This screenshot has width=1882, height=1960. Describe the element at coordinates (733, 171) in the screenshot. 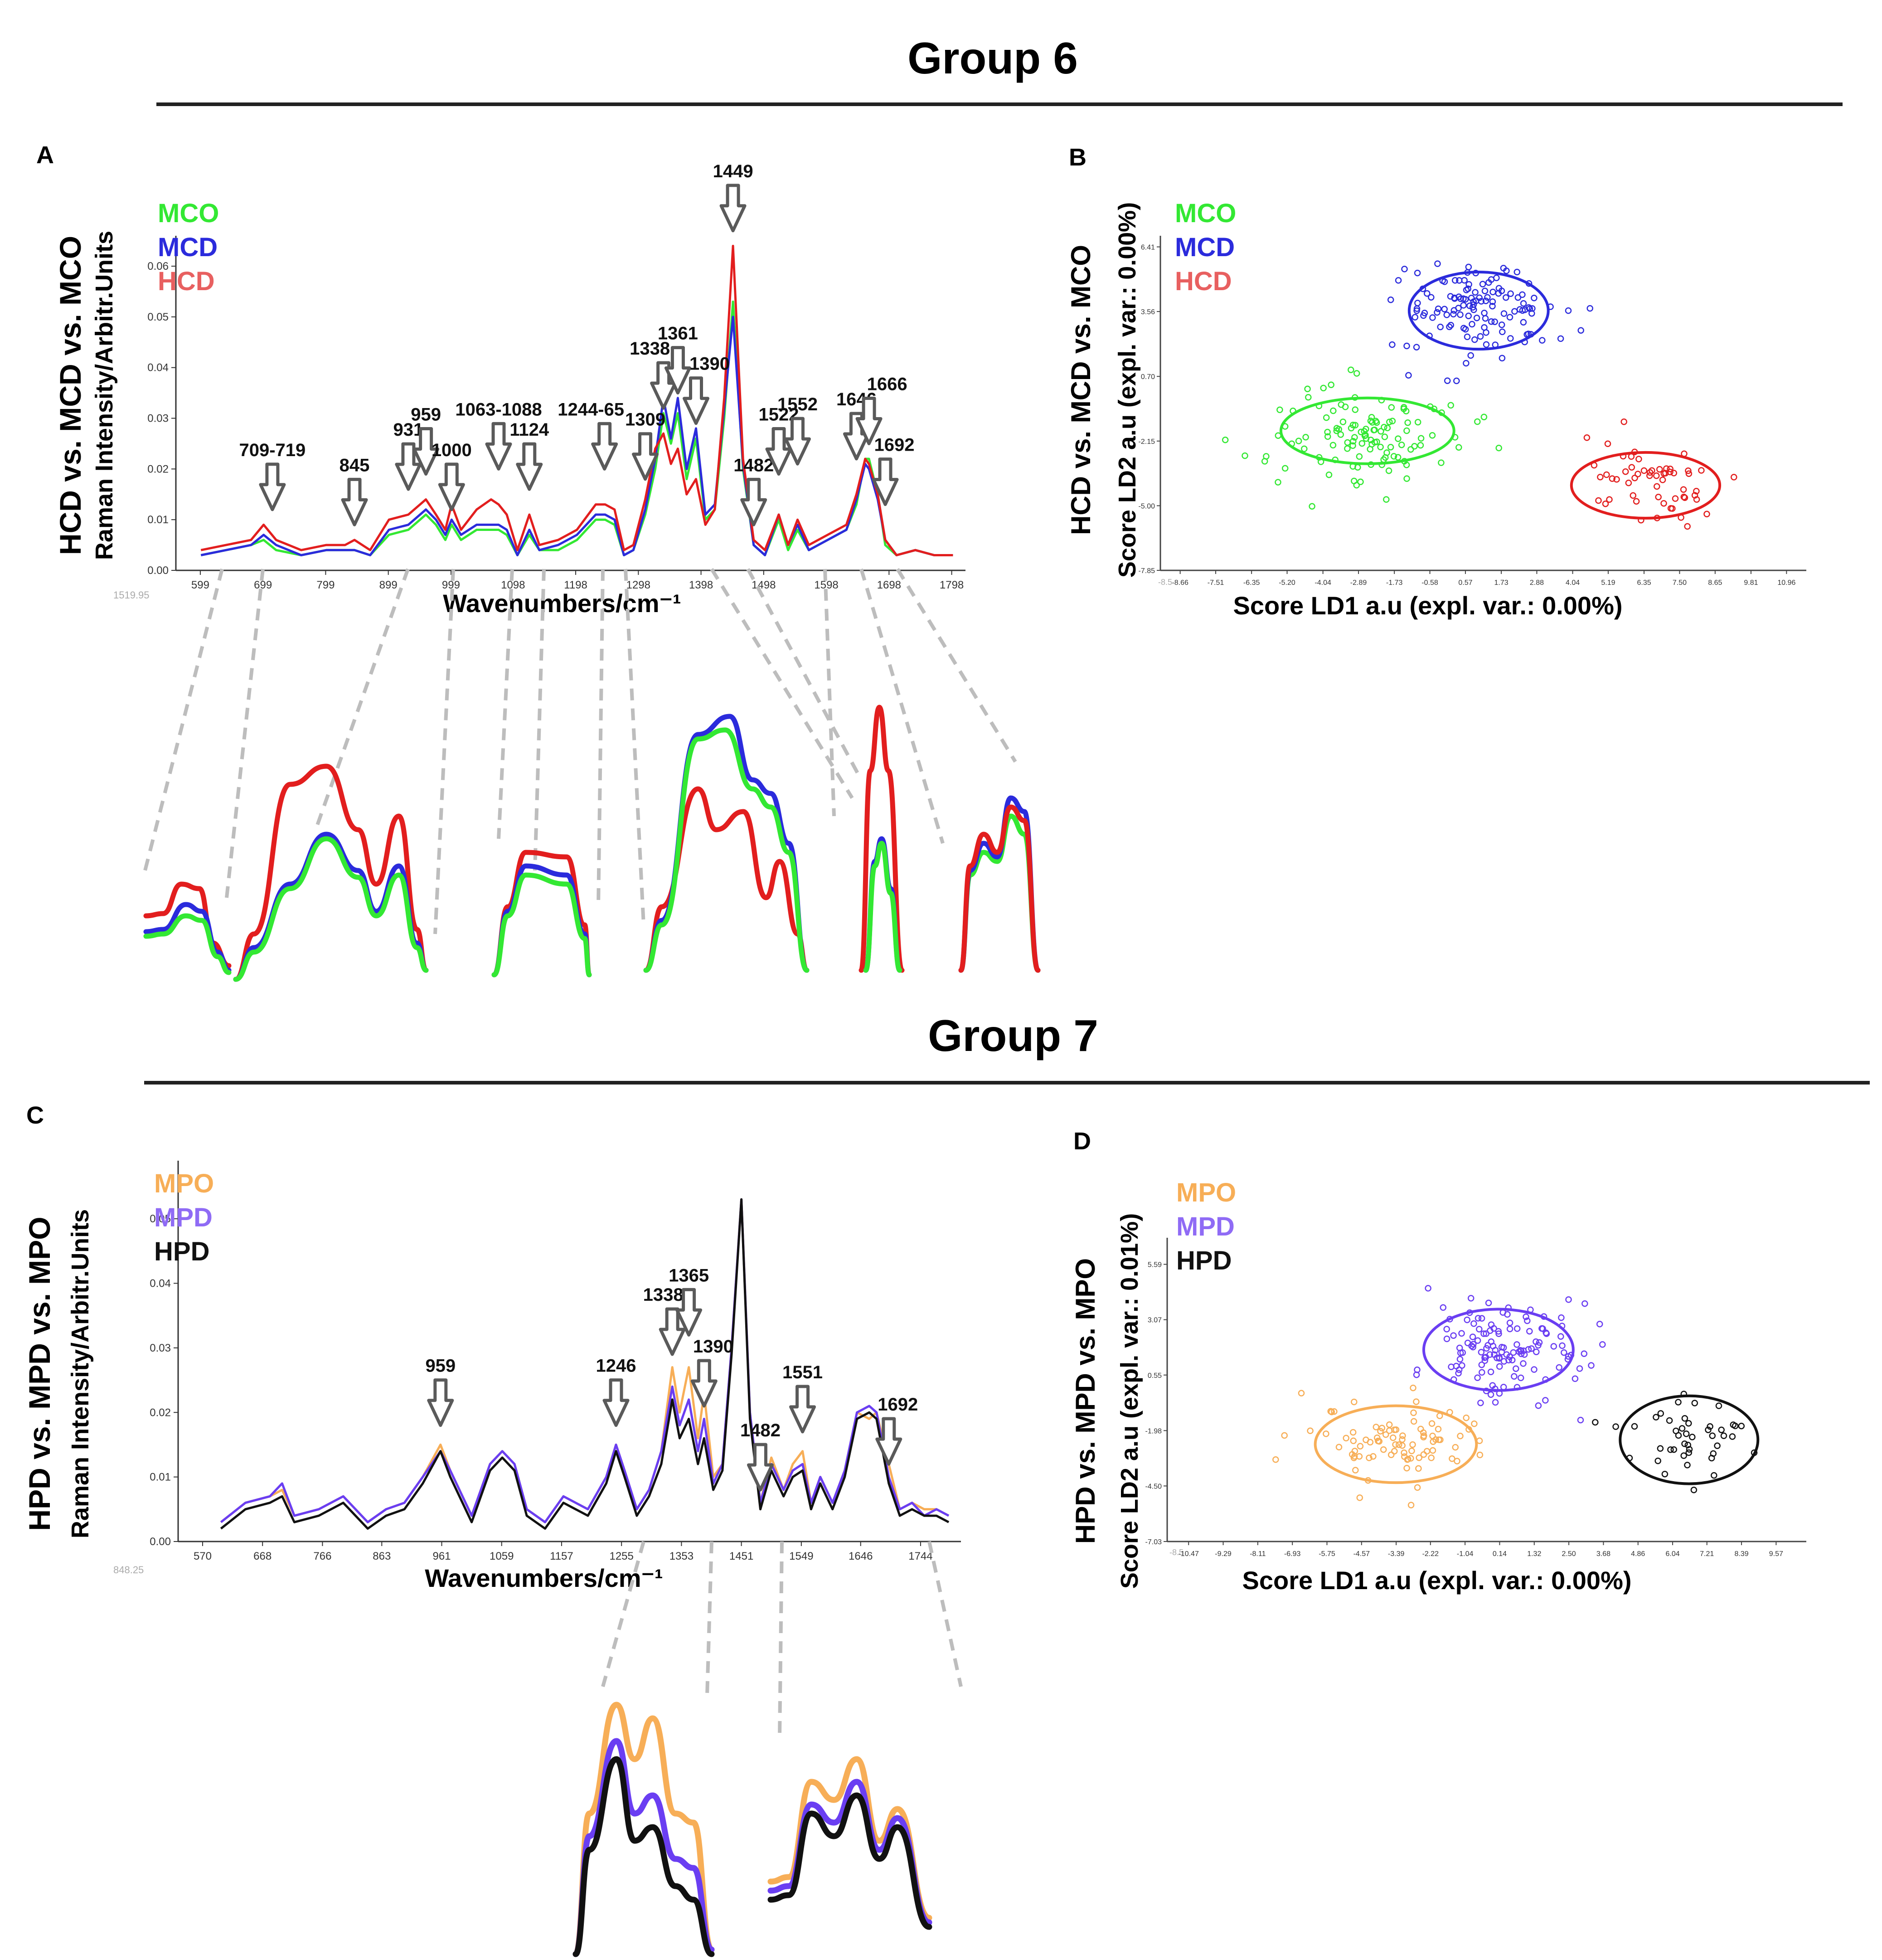

I see `peak-label: 1449` at that location.